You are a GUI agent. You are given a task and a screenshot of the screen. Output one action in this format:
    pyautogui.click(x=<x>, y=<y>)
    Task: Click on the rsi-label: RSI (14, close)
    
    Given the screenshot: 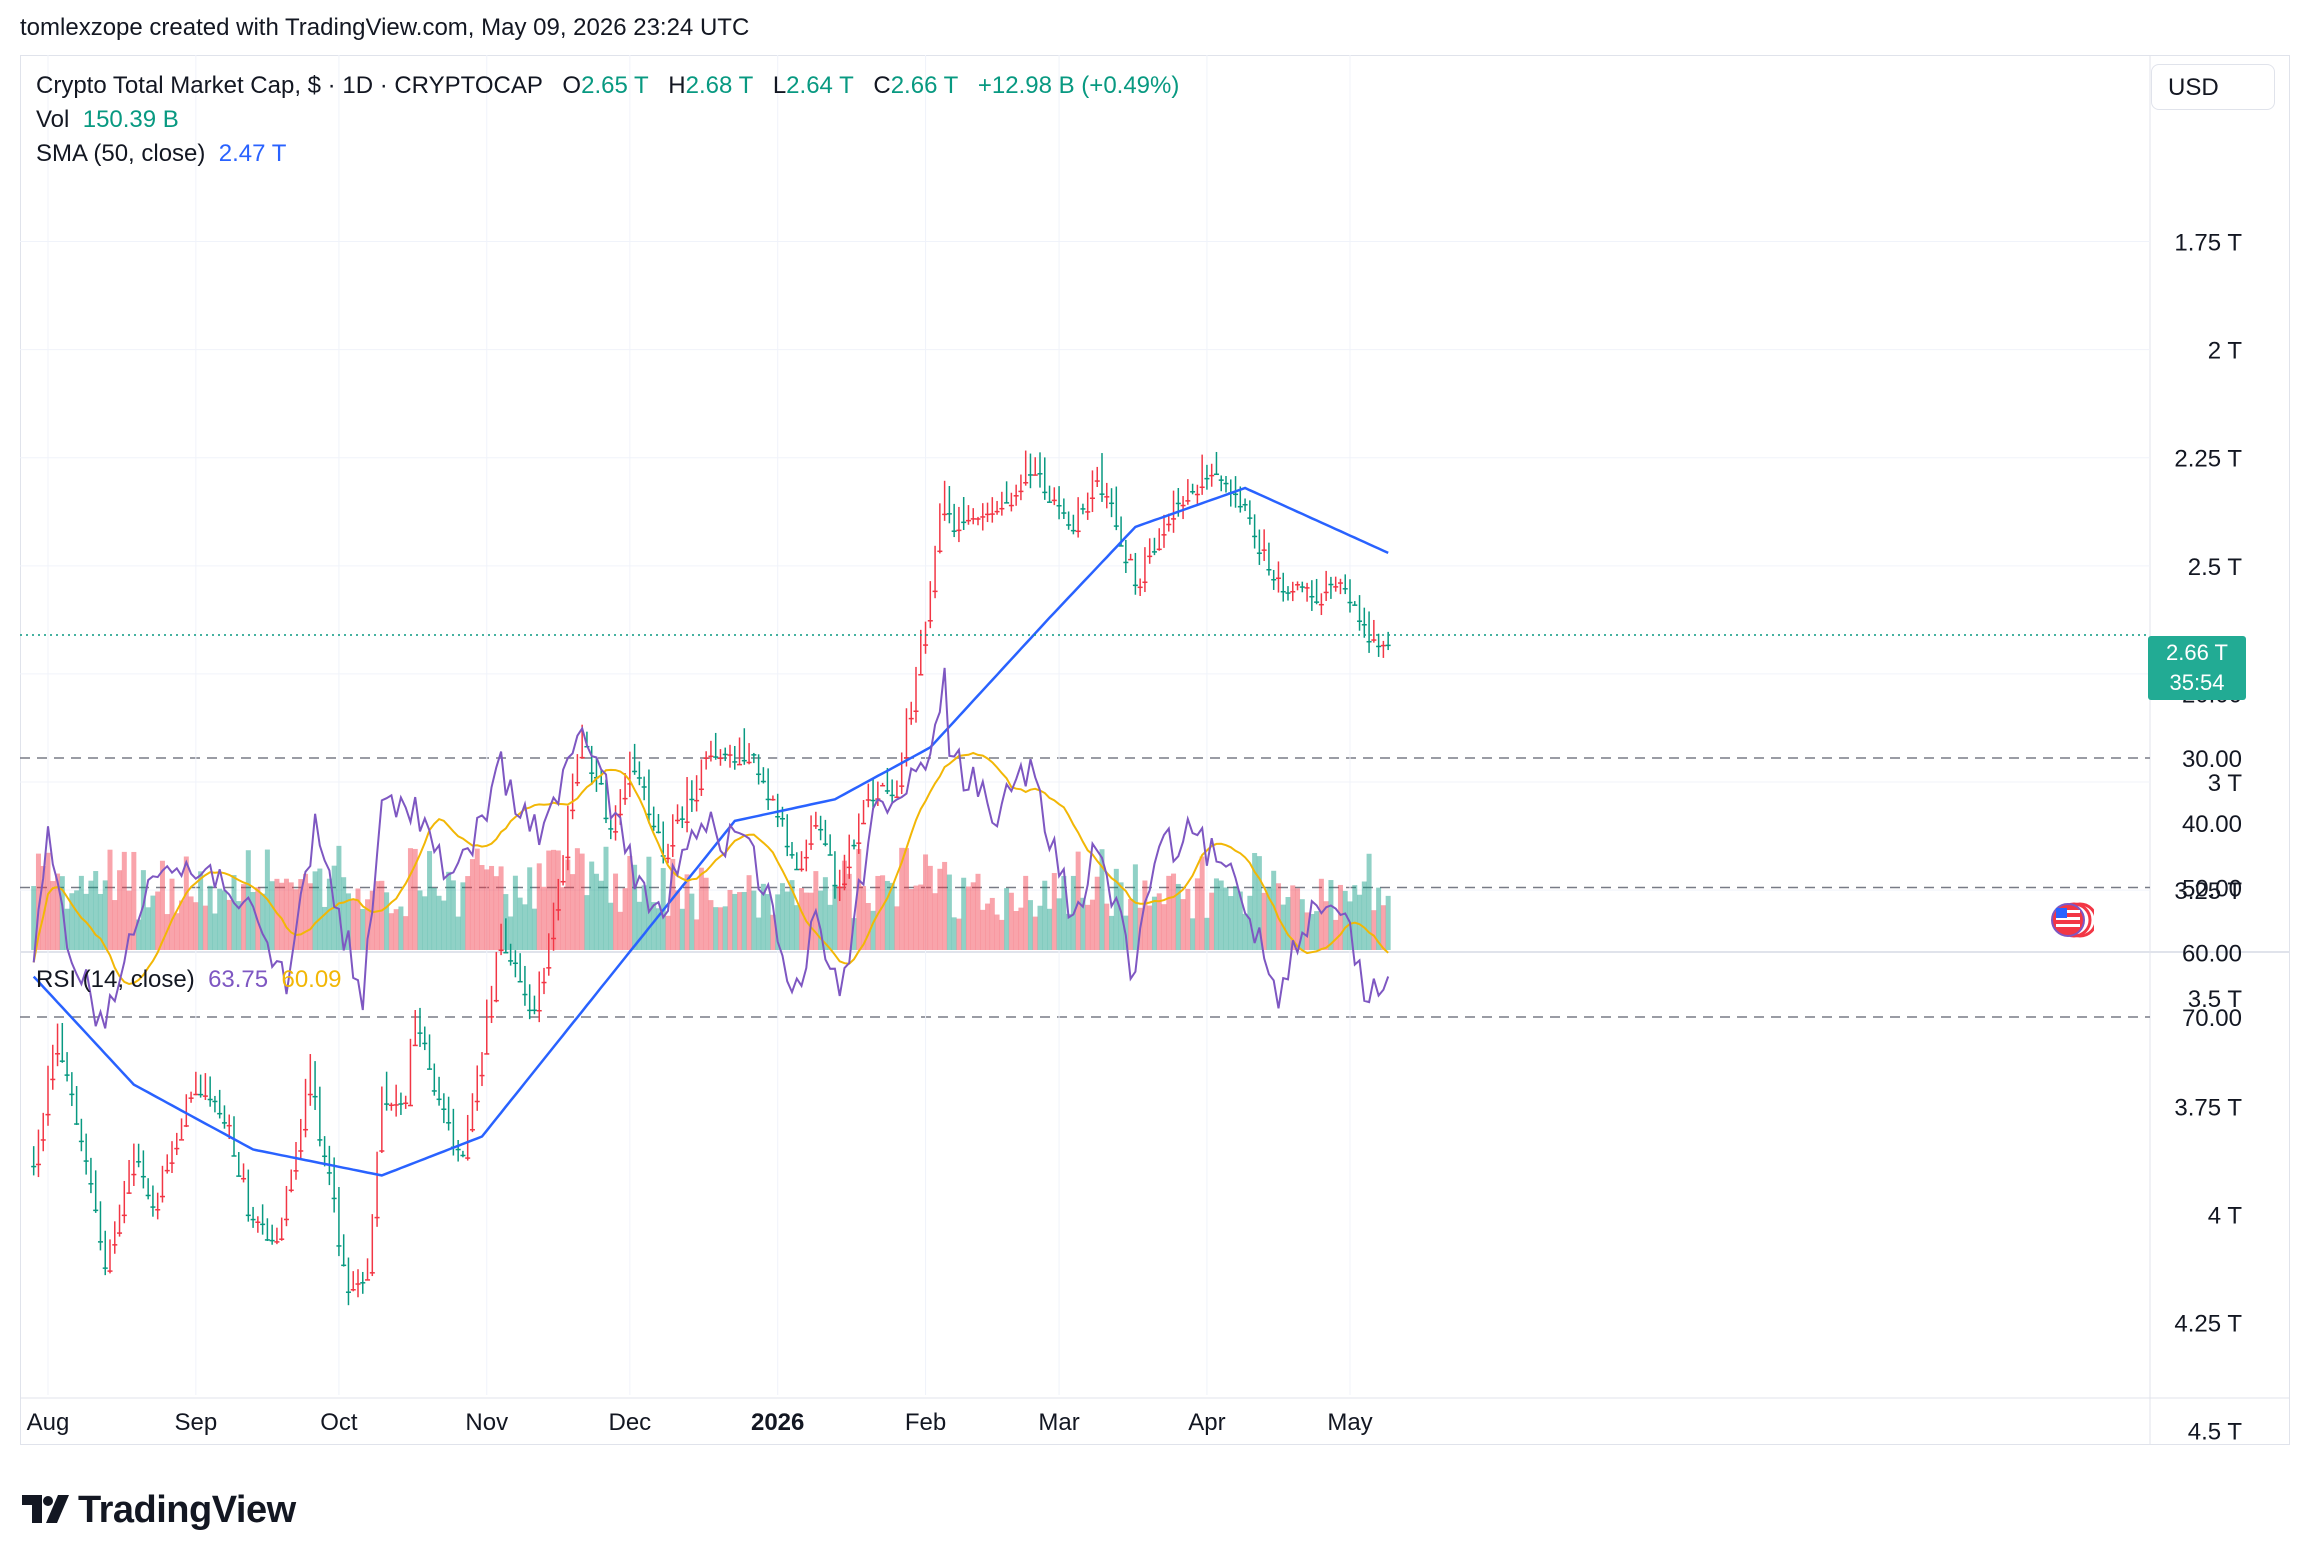 What is the action you would take?
    pyautogui.click(x=115, y=979)
    